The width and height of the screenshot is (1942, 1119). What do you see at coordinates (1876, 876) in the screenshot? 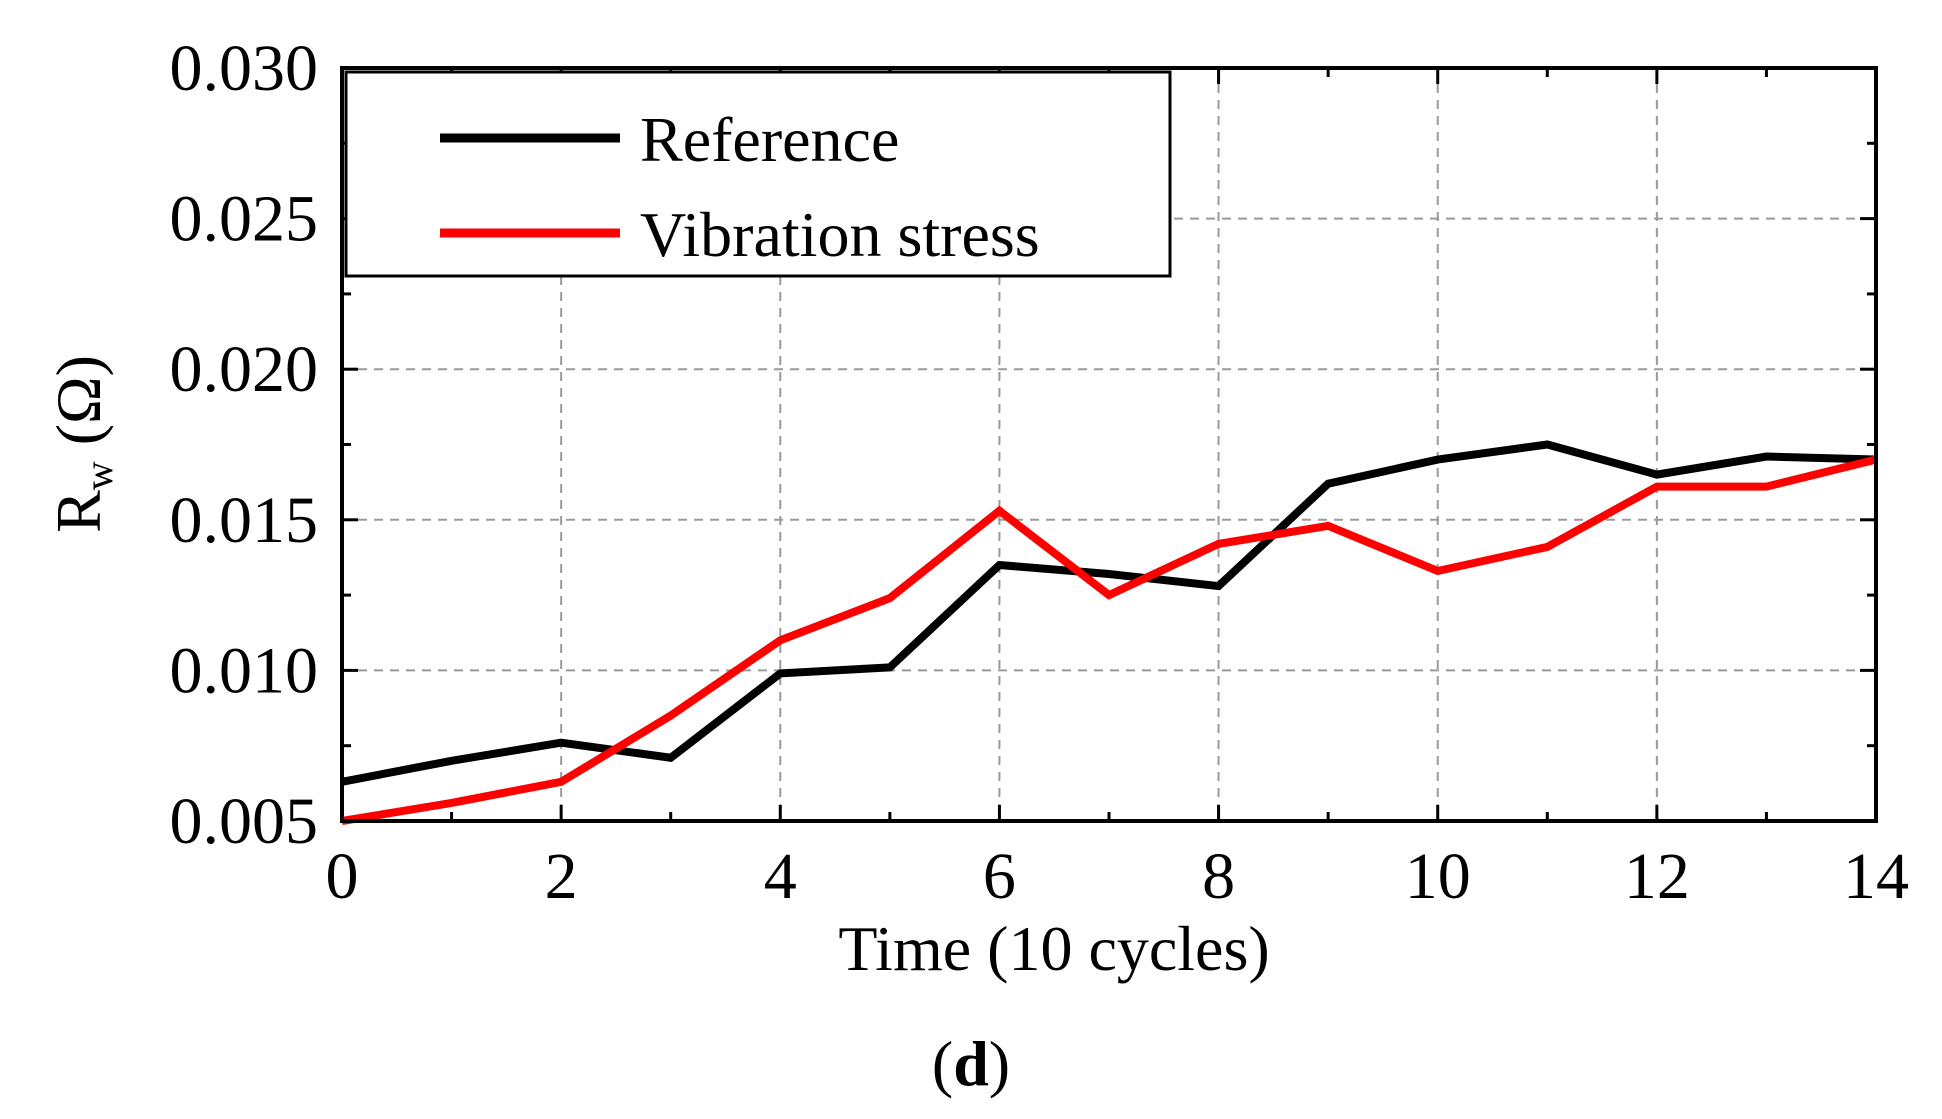
I see `x-tick-label: 14` at bounding box center [1876, 876].